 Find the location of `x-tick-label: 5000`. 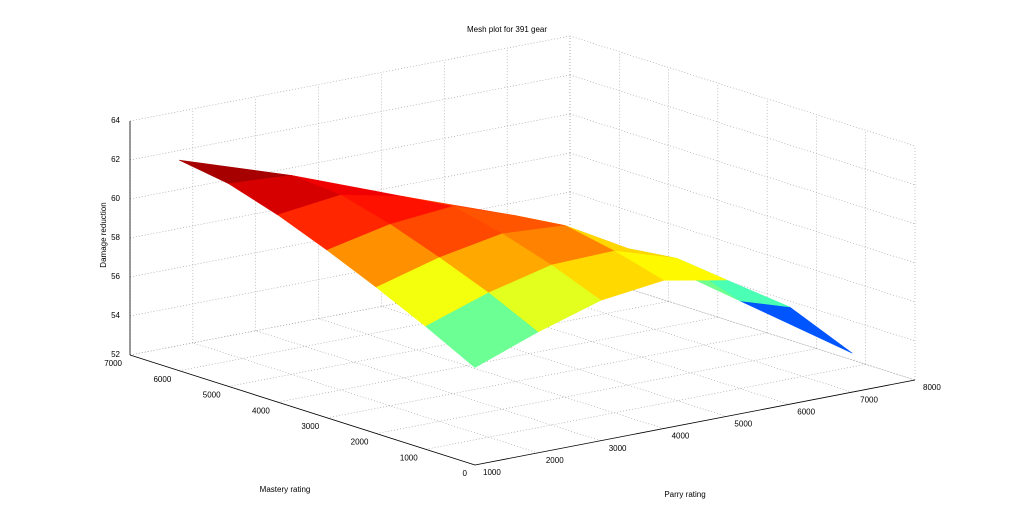

x-tick-label: 5000 is located at coordinates (743, 424).